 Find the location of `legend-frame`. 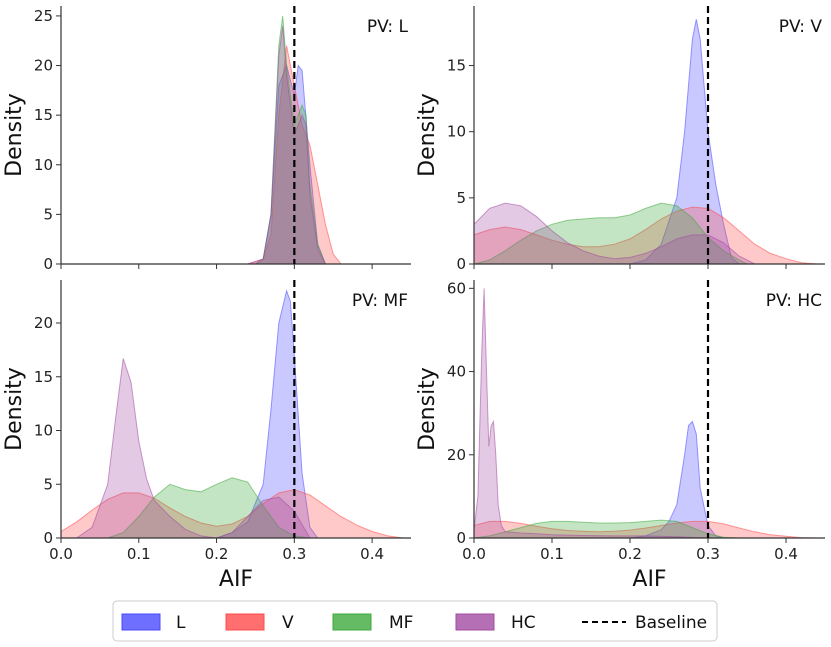

legend-frame is located at coordinates (415, 621).